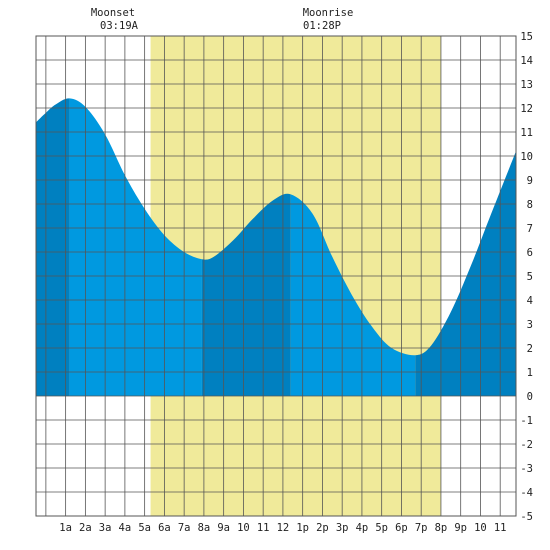  I want to click on moonset-label: Moonset, so click(113, 13).